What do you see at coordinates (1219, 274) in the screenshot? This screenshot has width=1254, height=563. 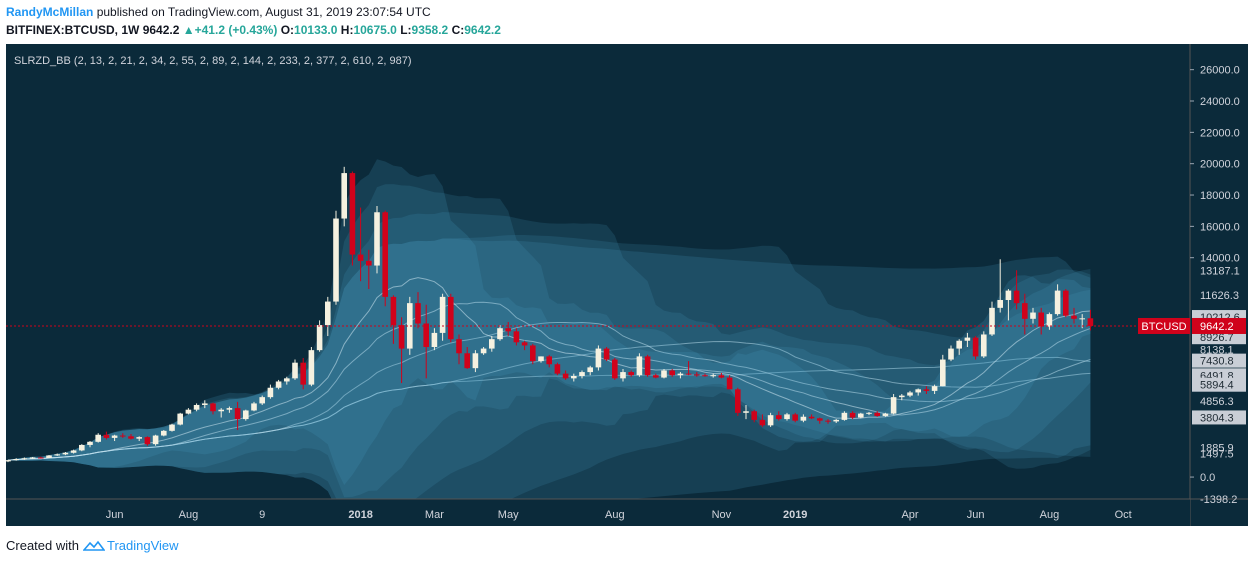 I see `price-axis` at bounding box center [1219, 274].